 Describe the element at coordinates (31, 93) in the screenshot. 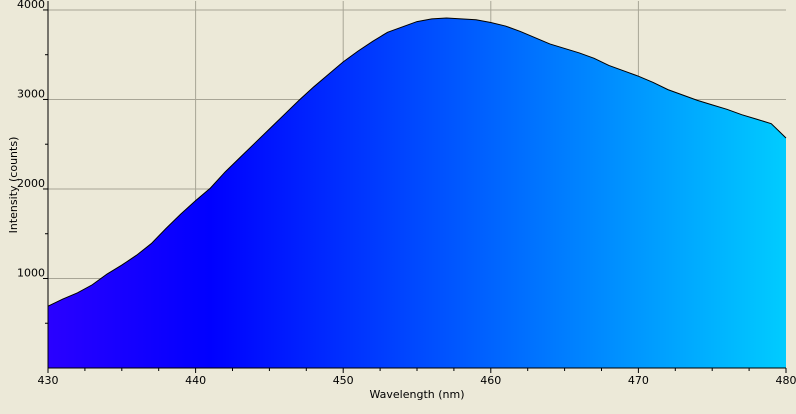

I see `y-tick-label: 3000` at that location.